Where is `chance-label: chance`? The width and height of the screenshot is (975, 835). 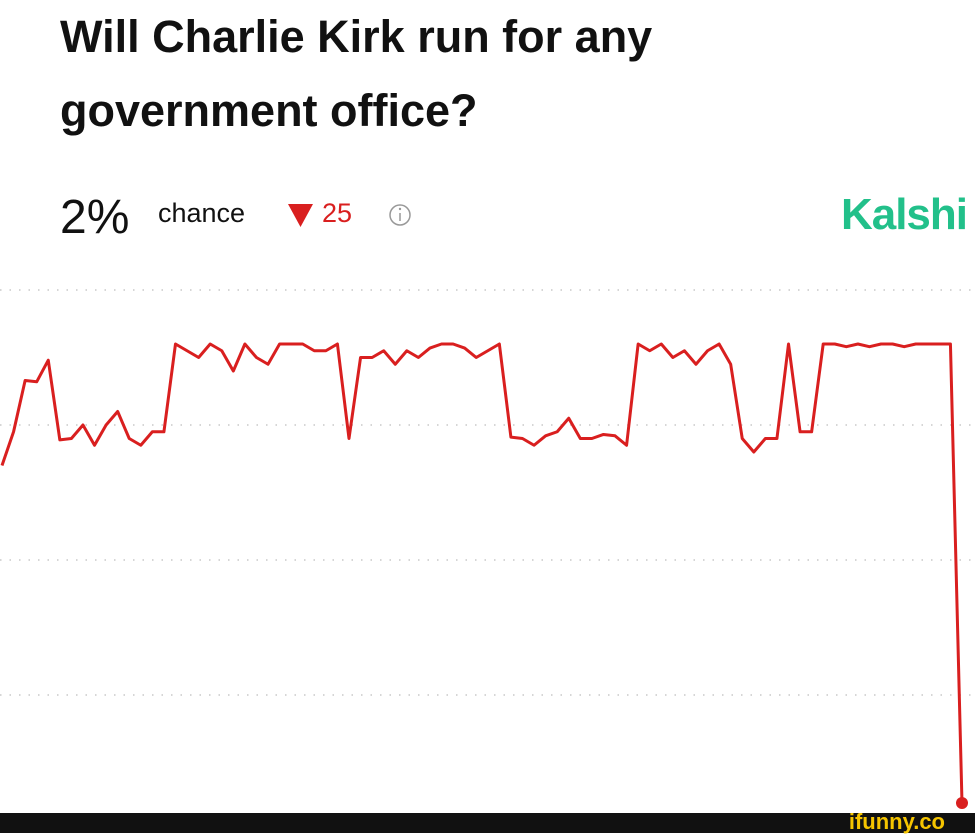
chance-label: chance is located at coordinates (202, 213).